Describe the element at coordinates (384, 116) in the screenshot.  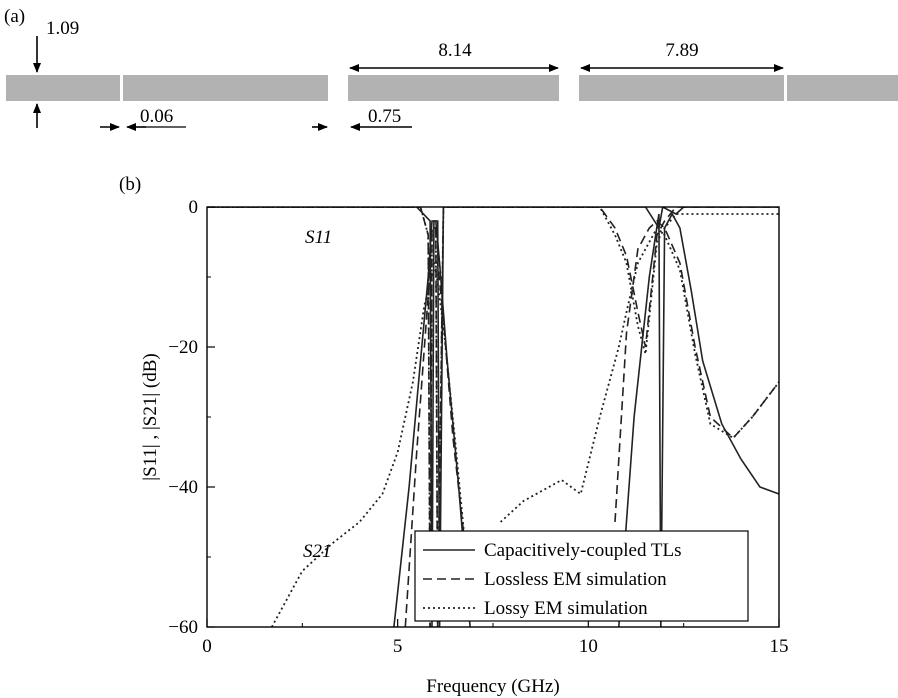
I see `dimension-gap-large-label: 0.75` at that location.